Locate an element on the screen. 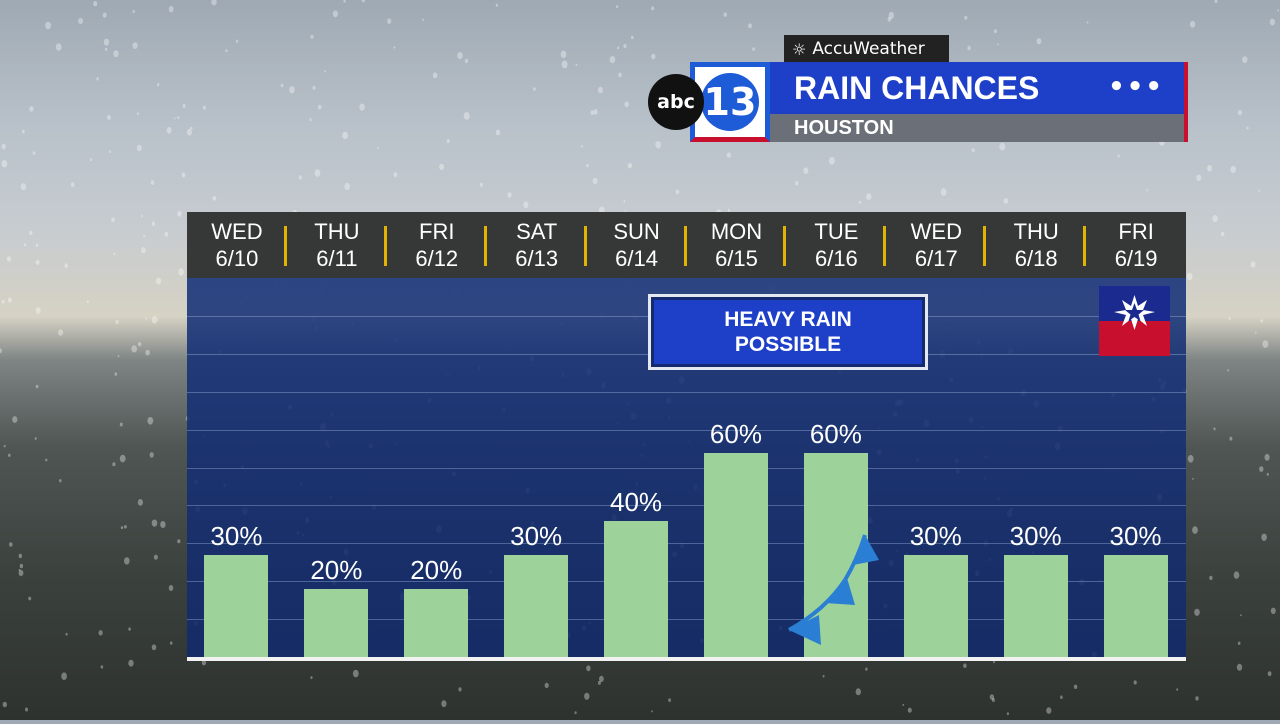  day-header-2: FRI 6/12 is located at coordinates (437, 245).